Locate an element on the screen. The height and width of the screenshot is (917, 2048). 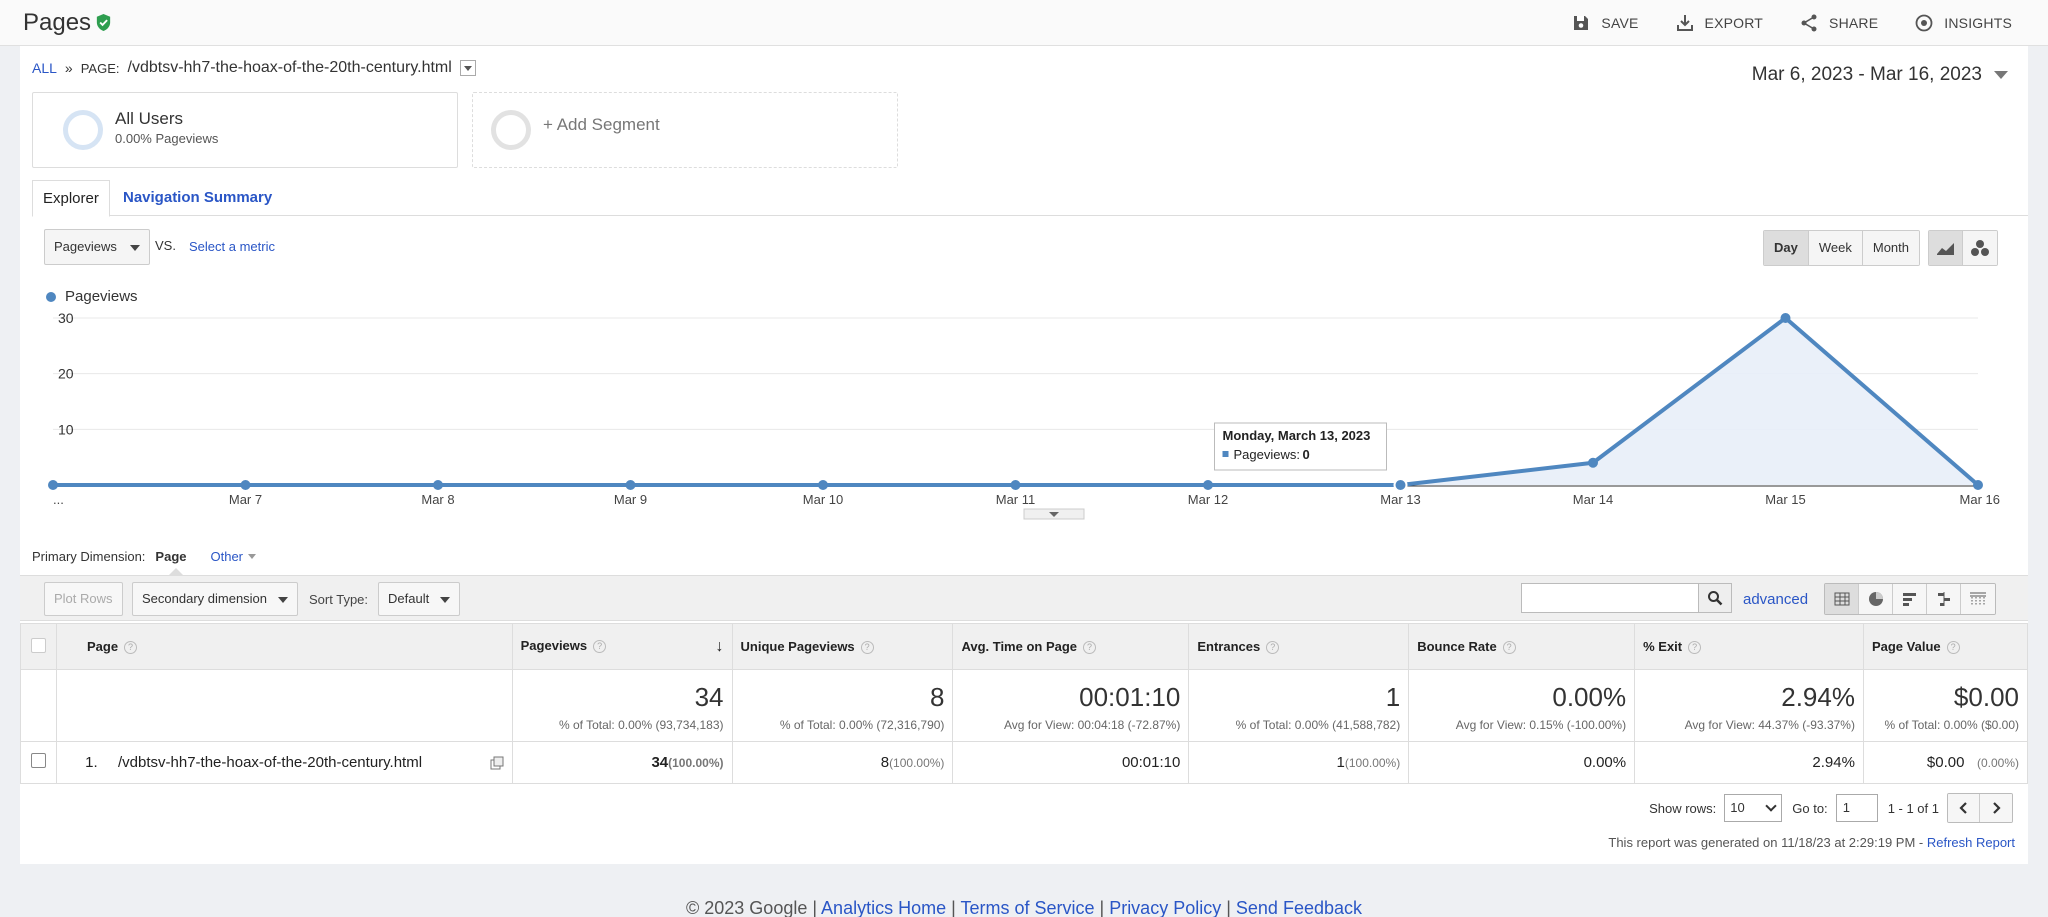
y-tick-label: 30 is located at coordinates (66, 318).